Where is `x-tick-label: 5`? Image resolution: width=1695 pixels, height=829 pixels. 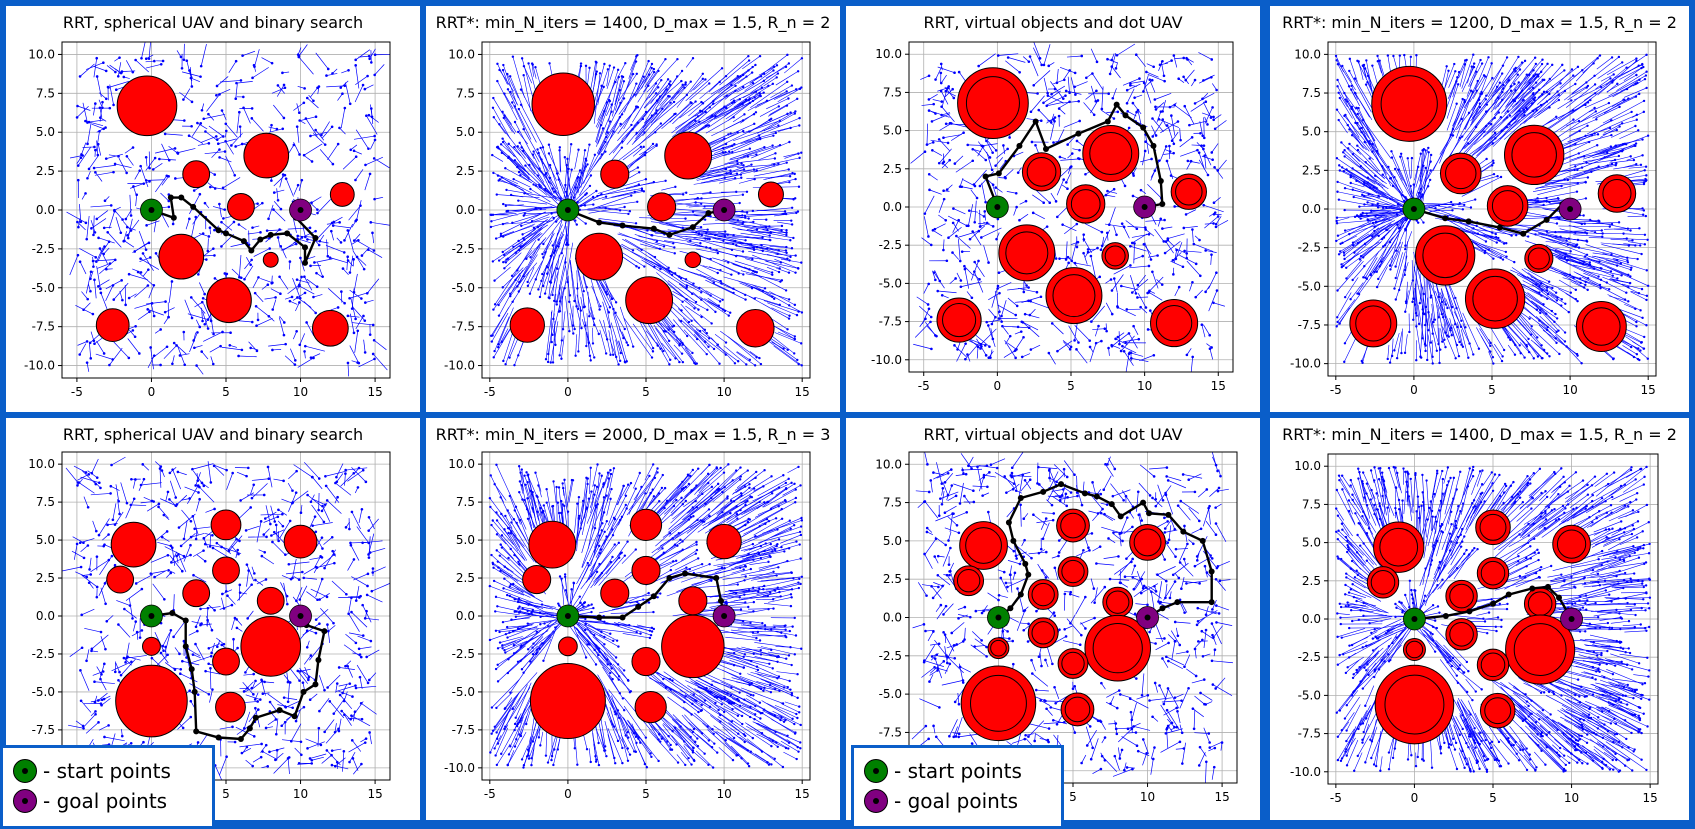 x-tick-label: 5 is located at coordinates (1071, 386).